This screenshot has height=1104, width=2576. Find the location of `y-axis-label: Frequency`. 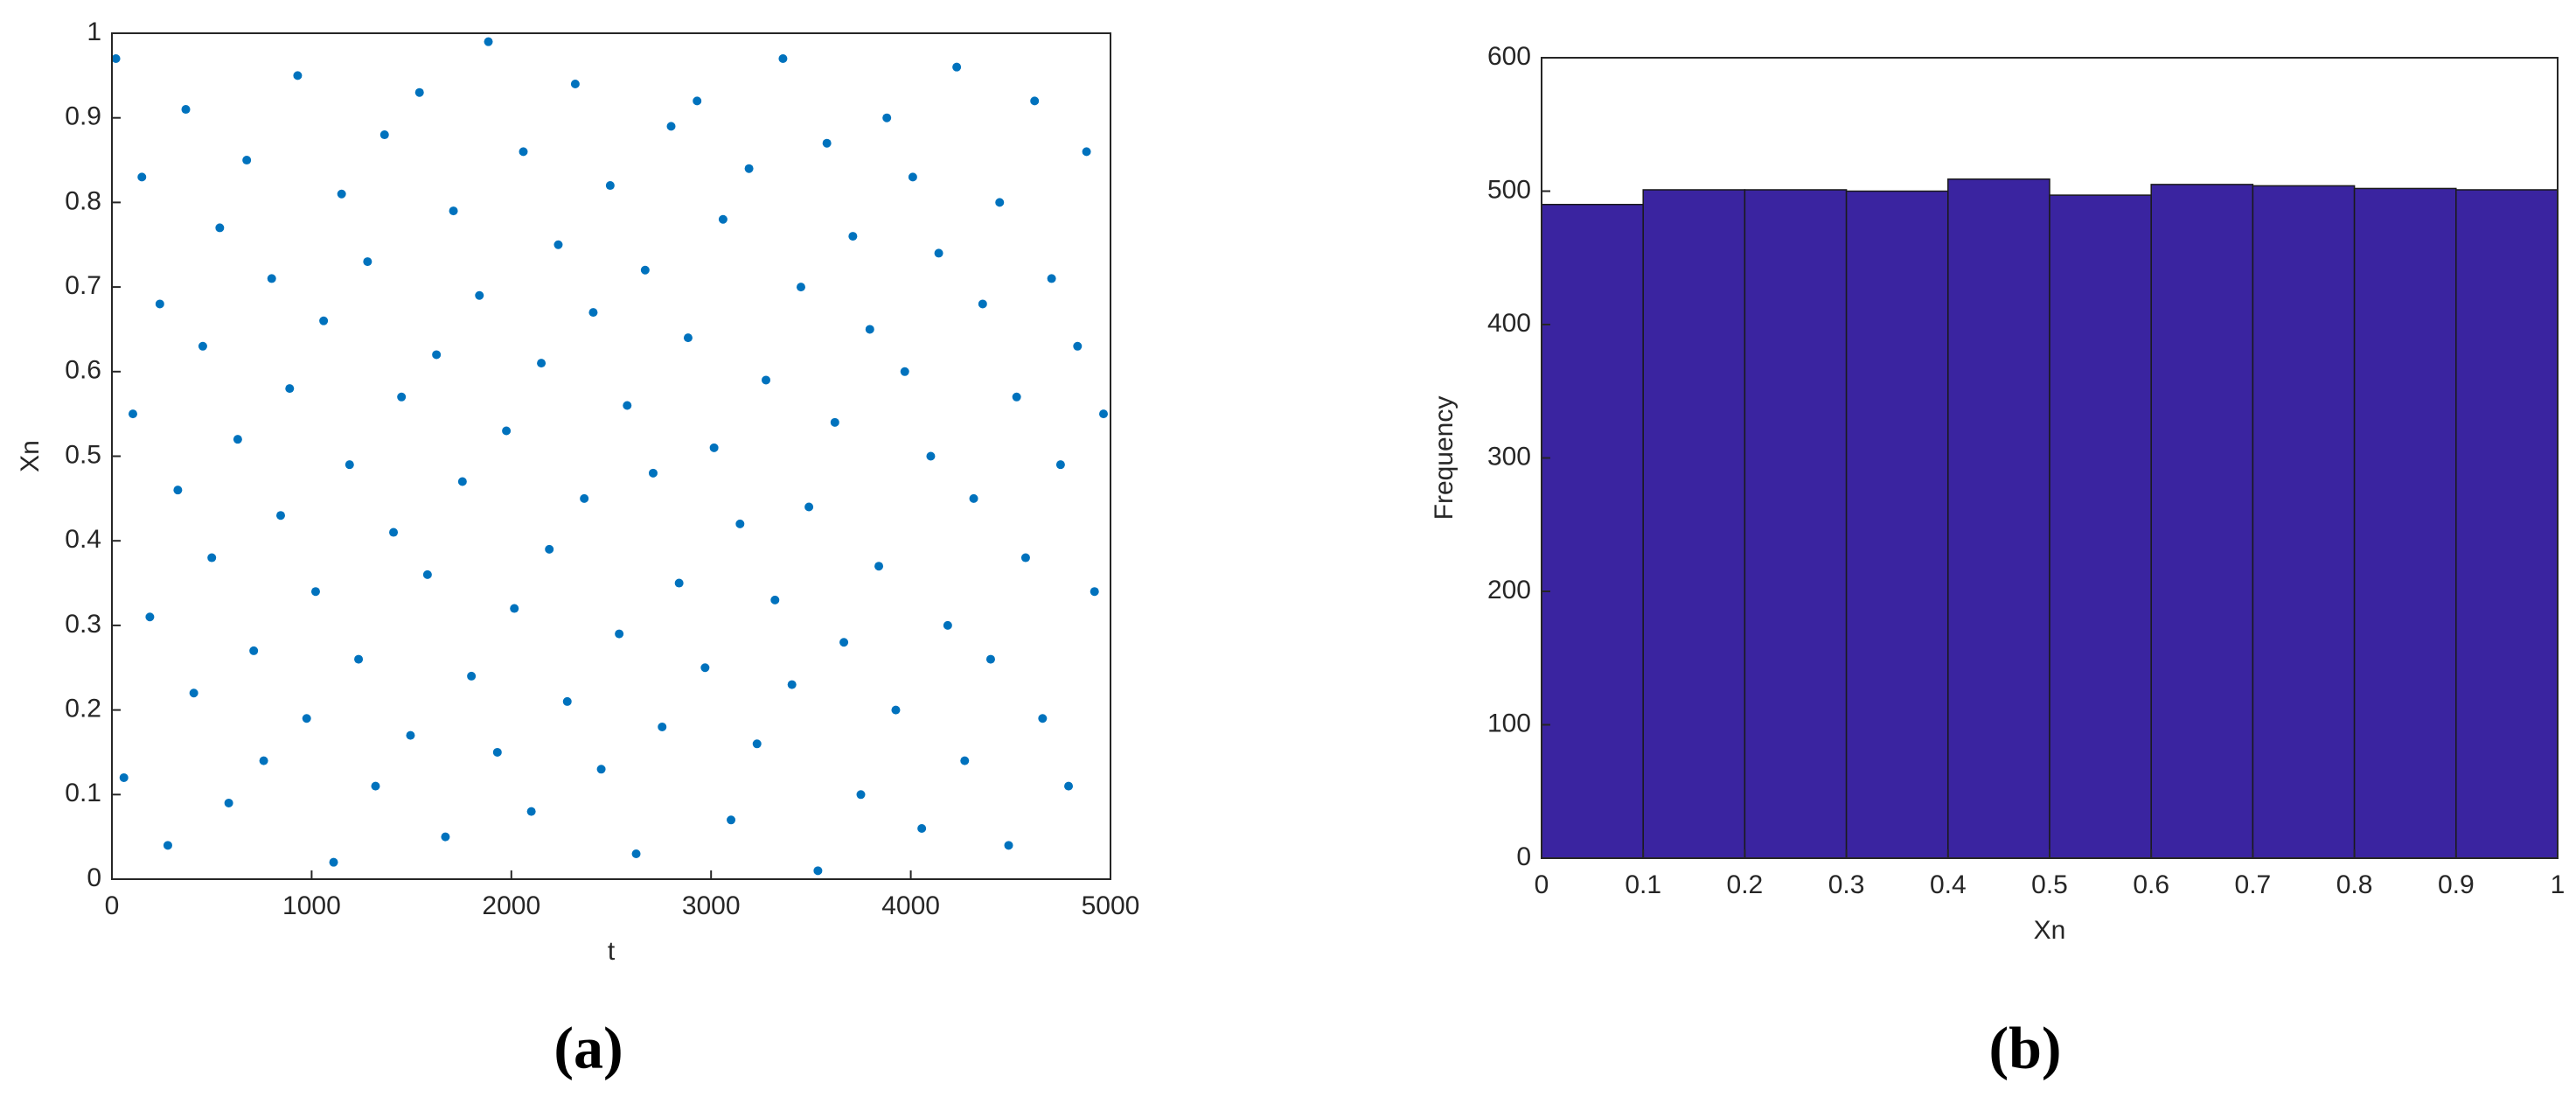

y-axis-label: Frequency is located at coordinates (1444, 458).